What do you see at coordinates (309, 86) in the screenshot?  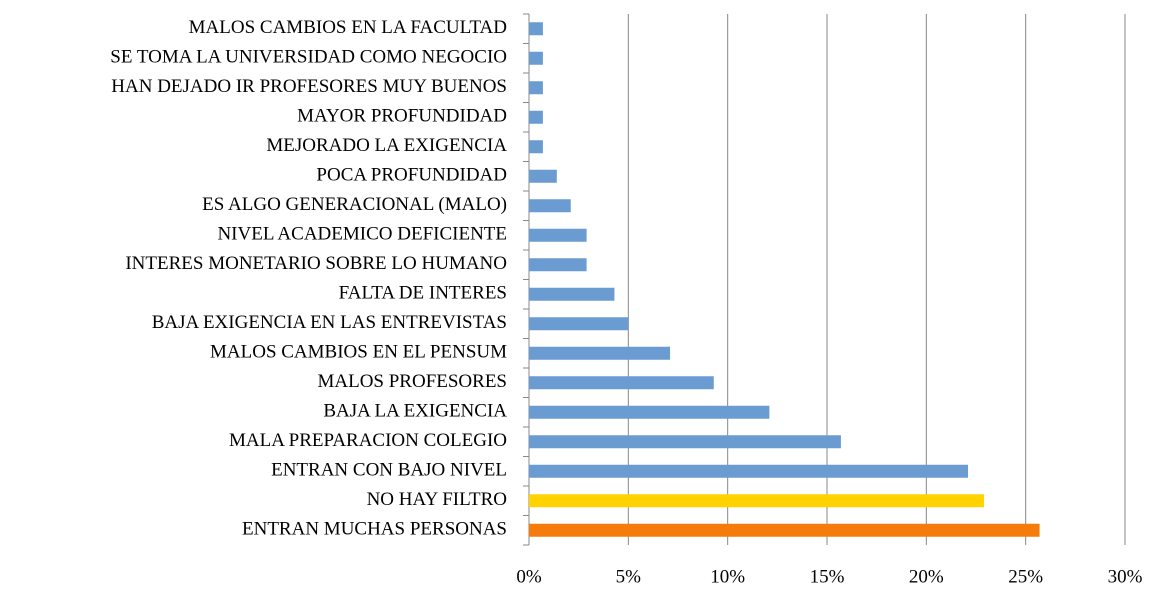 I see `y-tick-label: HAN DEJADO IR PROFESORES MUY BUENOS` at bounding box center [309, 86].